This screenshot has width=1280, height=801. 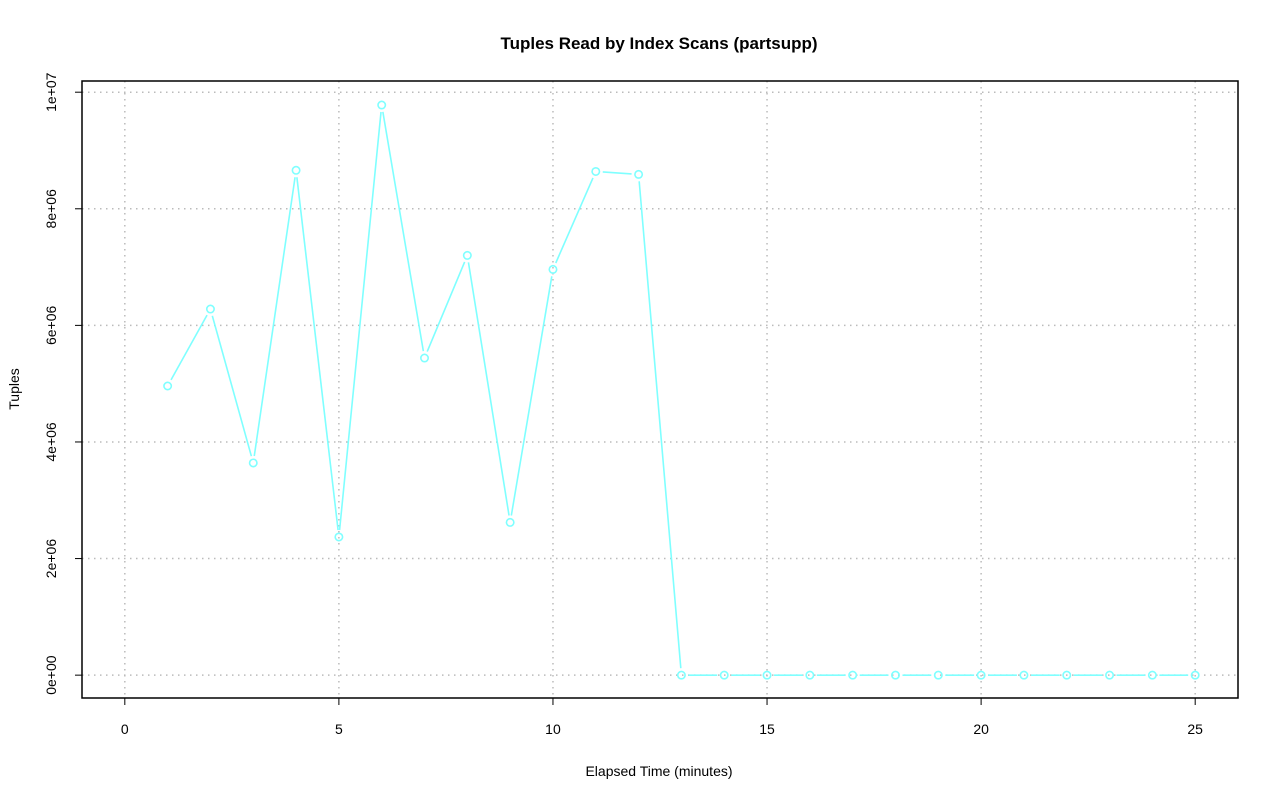 What do you see at coordinates (658, 771) in the screenshot?
I see `x-axis-label: Elapsed Time (minutes)` at bounding box center [658, 771].